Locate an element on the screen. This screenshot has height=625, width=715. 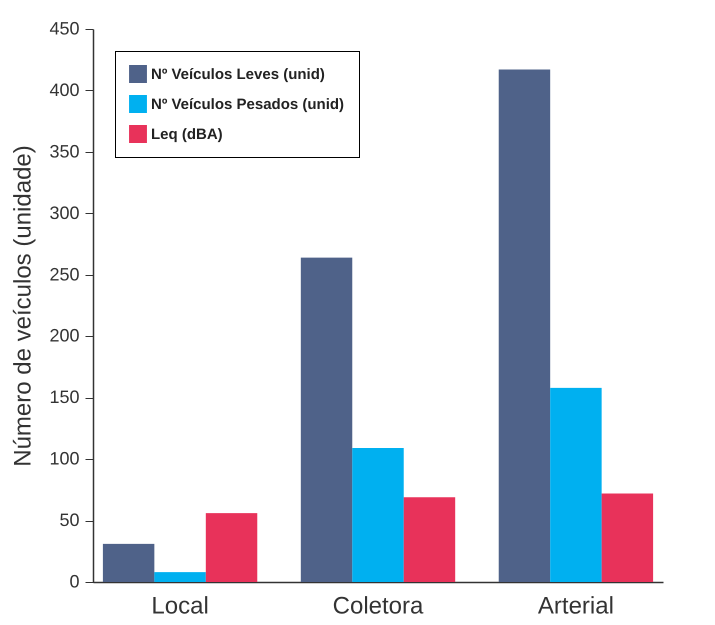
x-tick-label: Local is located at coordinates (180, 606).